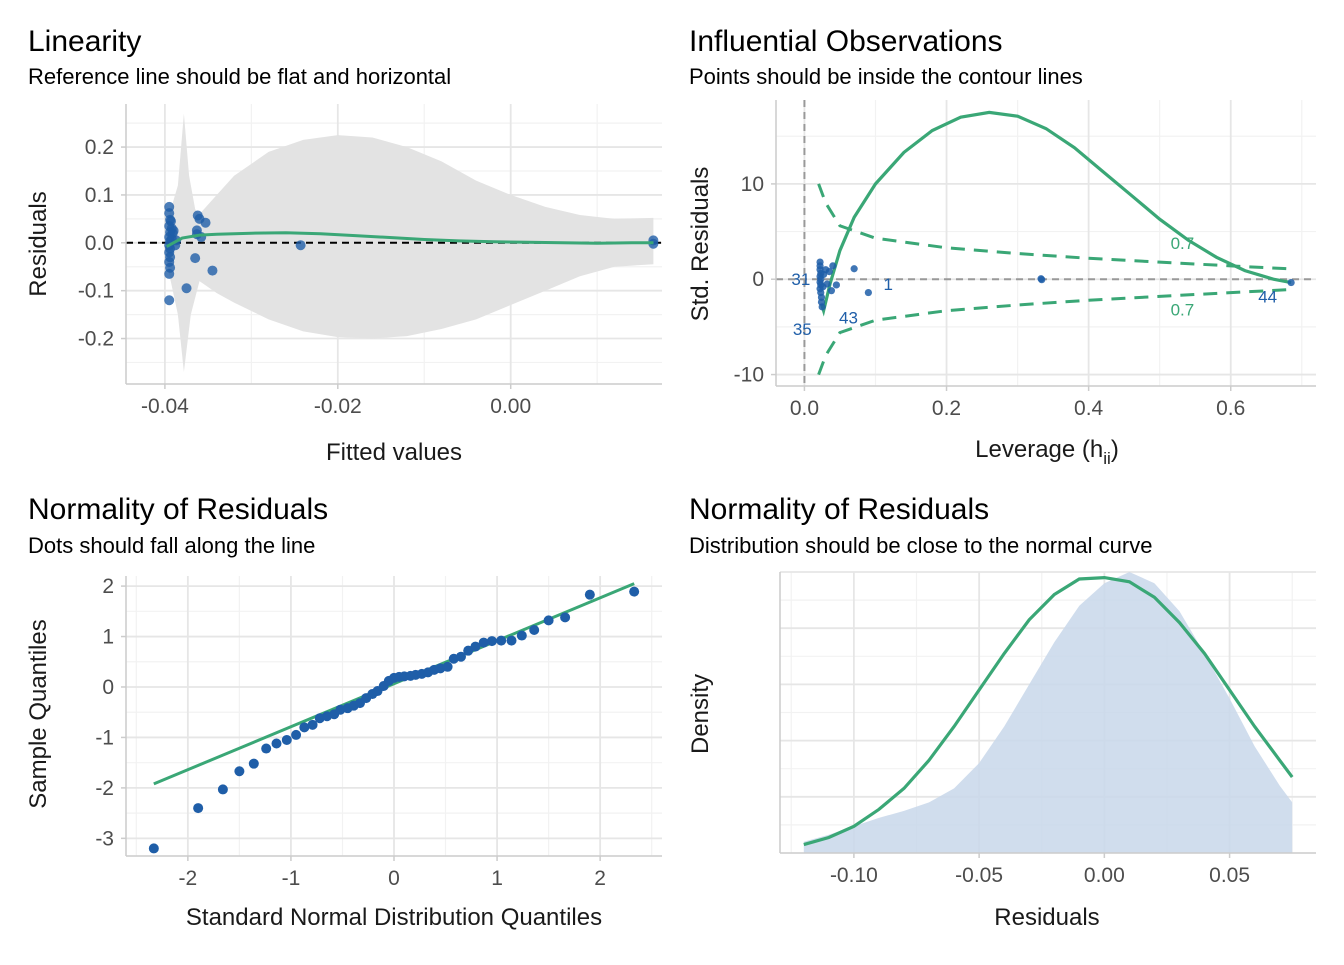 This screenshot has width=1344, height=965. I want to click on linearity-y-tick-label: -0.2, so click(96, 339).